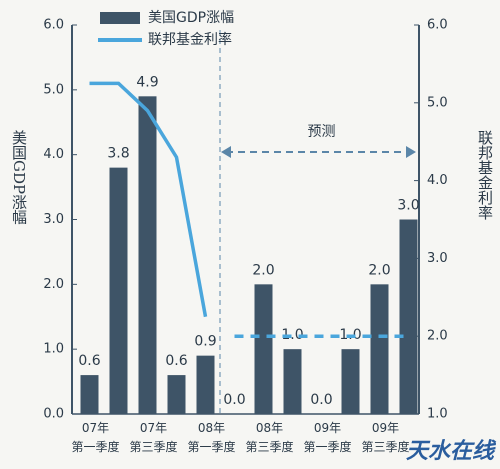 The image size is (500, 469). What do you see at coordinates (327, 437) in the screenshot?
I see `x-tick-label: 09年第一季度` at bounding box center [327, 437].